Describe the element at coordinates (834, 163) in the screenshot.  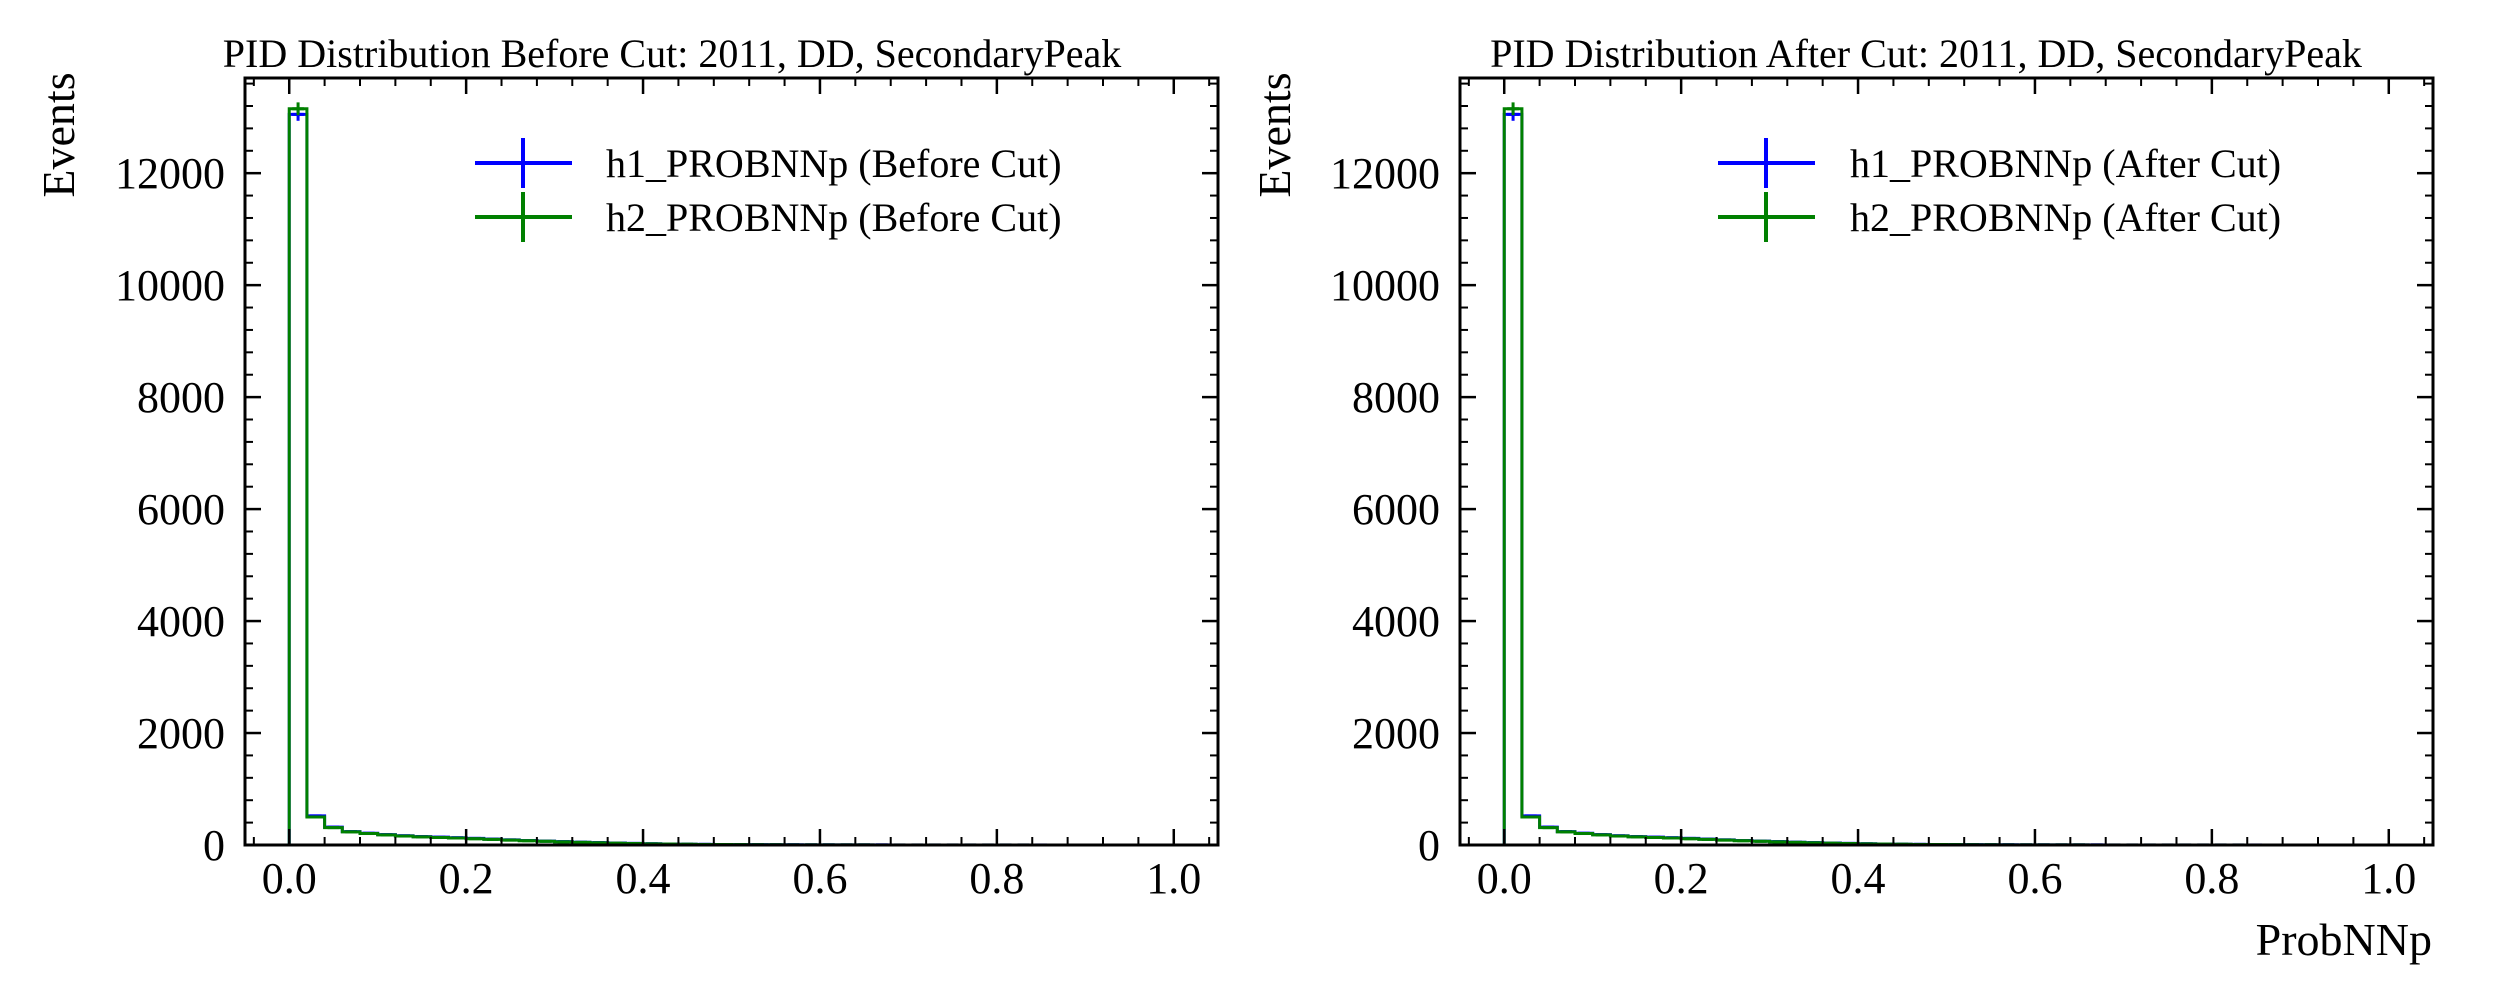
I see `legend-label-h1: h1_PROBNNp (Before Cut)` at that location.